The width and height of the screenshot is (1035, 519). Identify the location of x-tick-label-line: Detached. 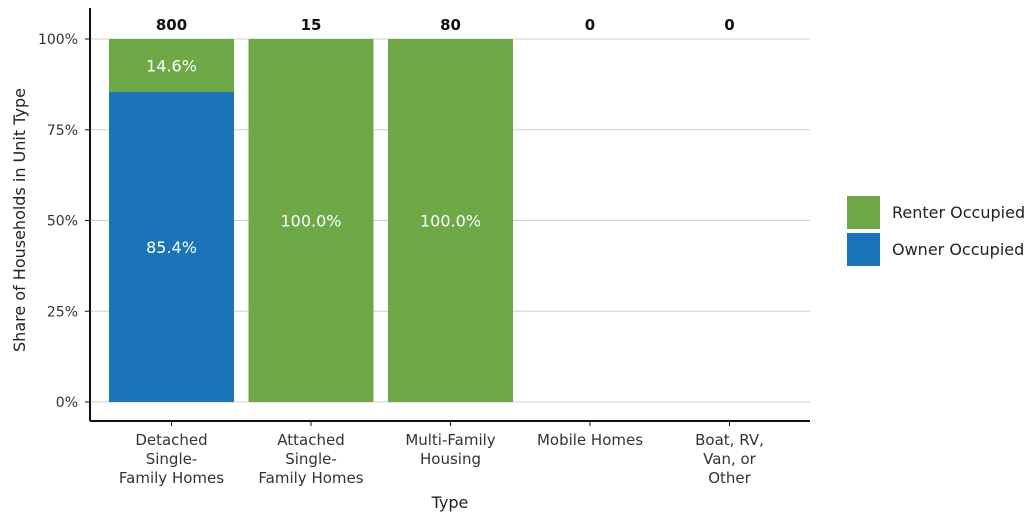
(171, 440).